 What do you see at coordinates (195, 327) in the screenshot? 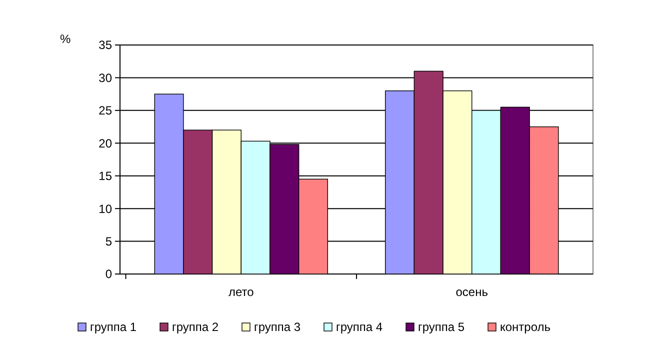
I see `legend-label: группа 2` at bounding box center [195, 327].